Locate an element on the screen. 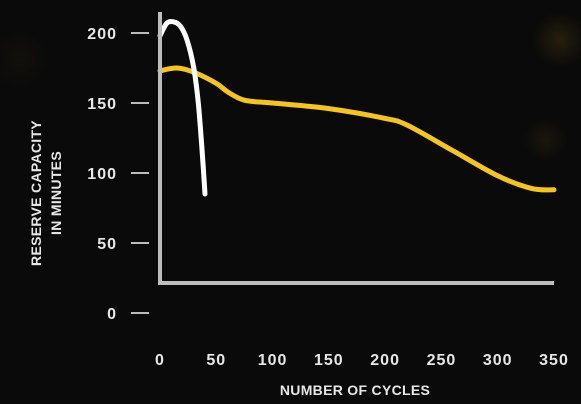 This screenshot has height=404, width=581. series-line-white is located at coordinates (182, 107).